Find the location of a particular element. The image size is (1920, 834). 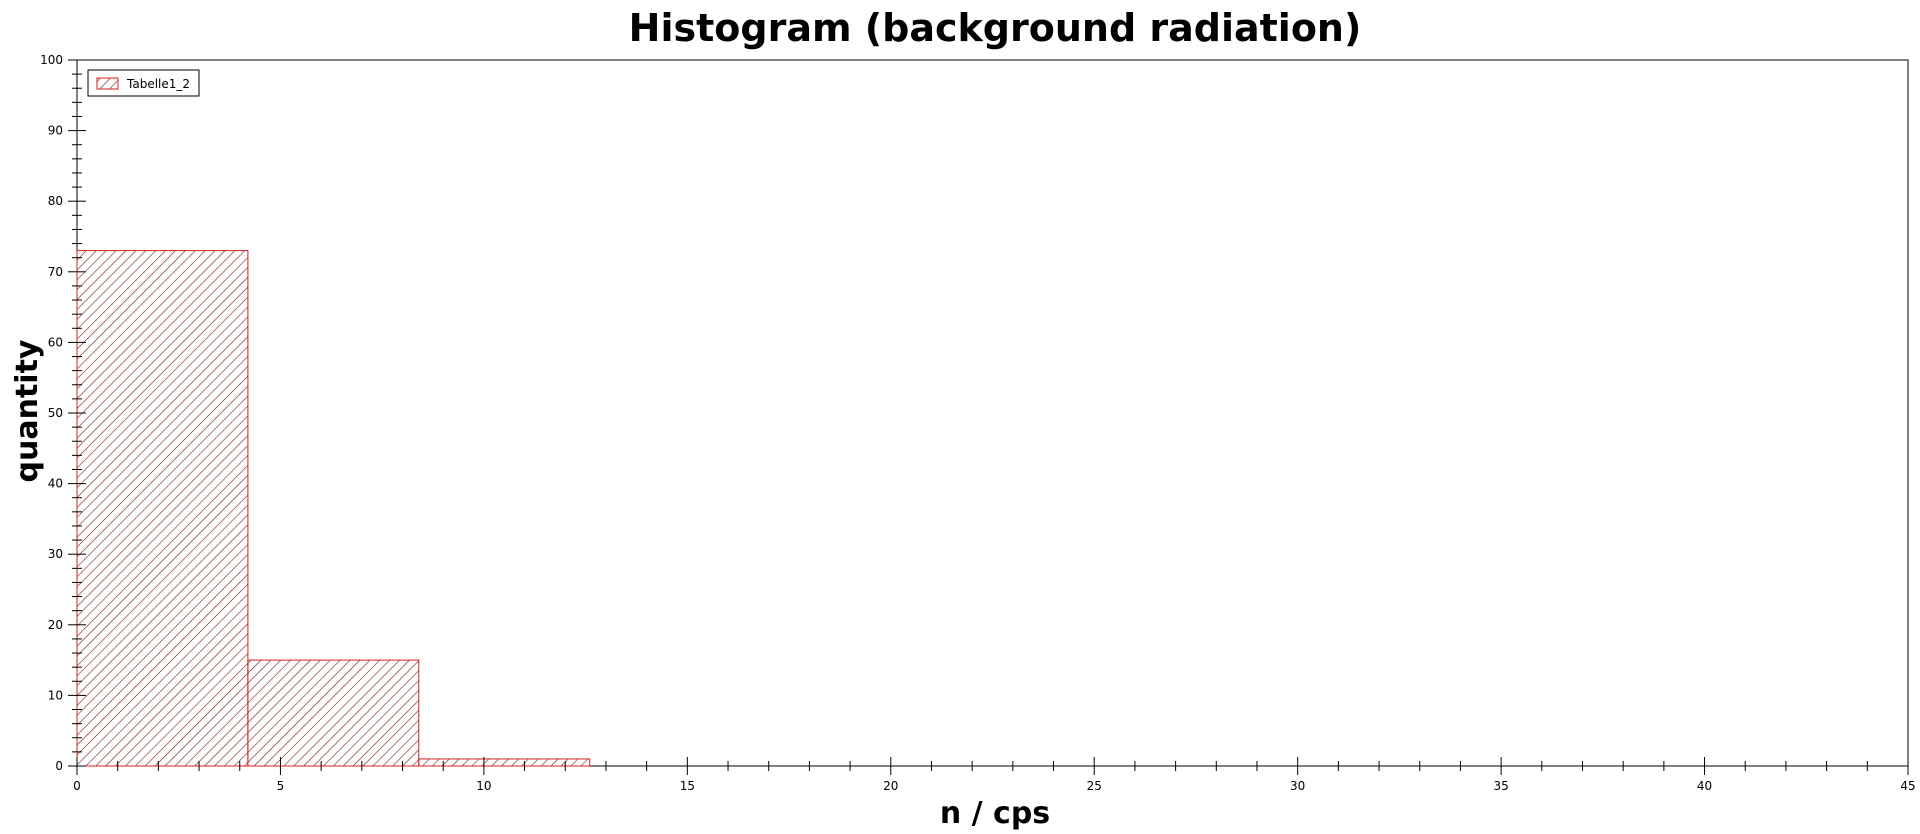

x-tick-label: 0 is located at coordinates (77, 786).